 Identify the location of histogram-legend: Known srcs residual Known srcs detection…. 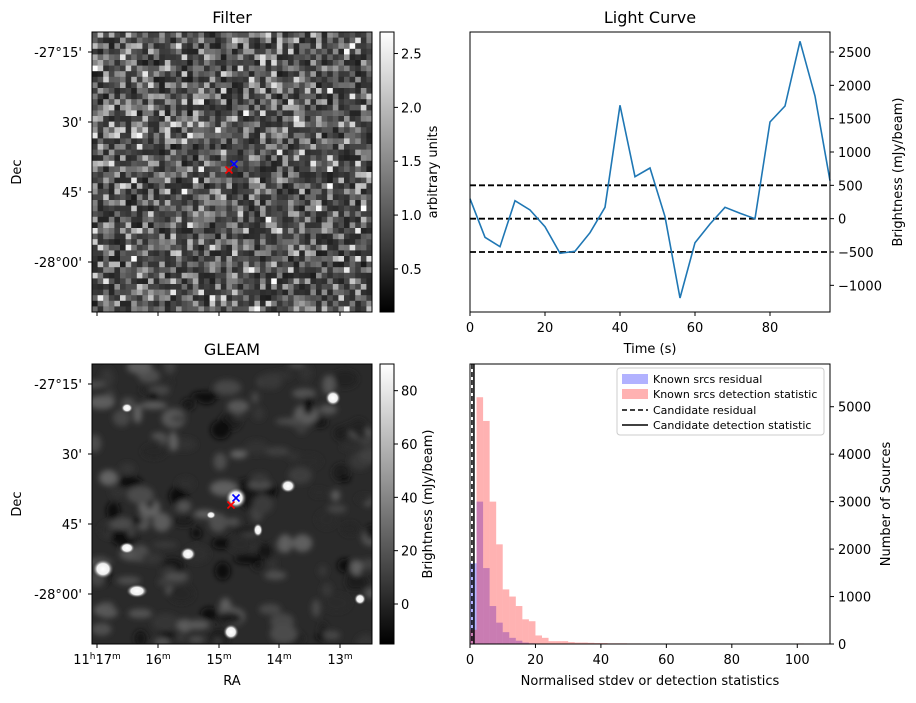
(720, 401).